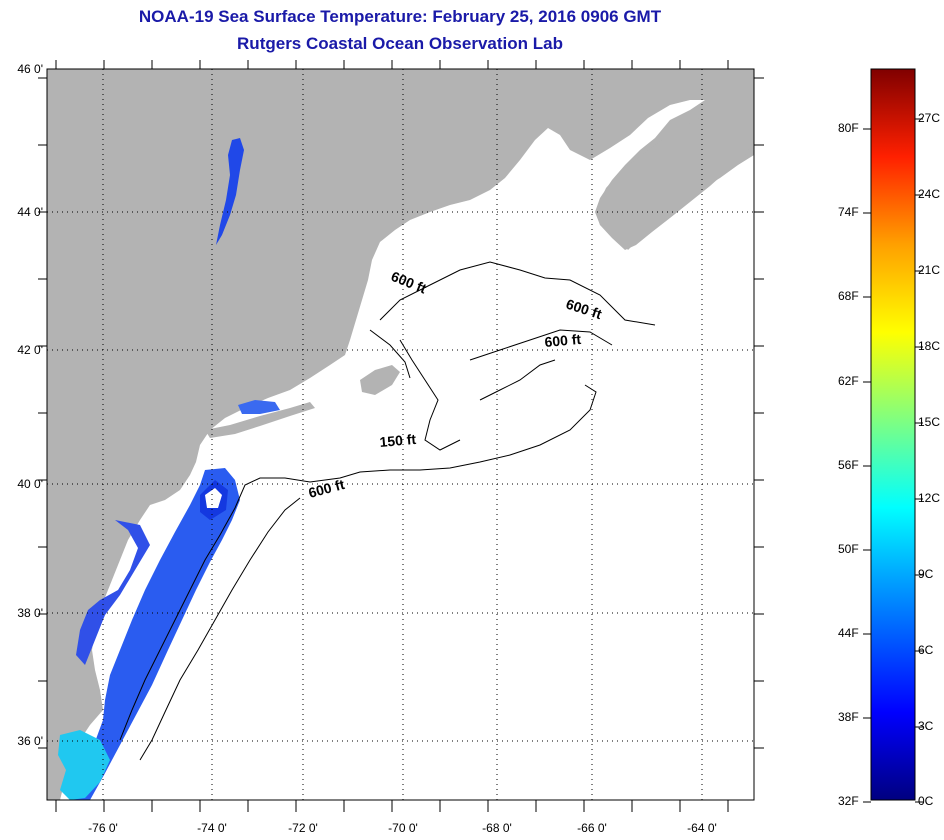  What do you see at coordinates (848, 212) in the screenshot?
I see `colorbar-fahrenheit-label: 74F` at bounding box center [848, 212].